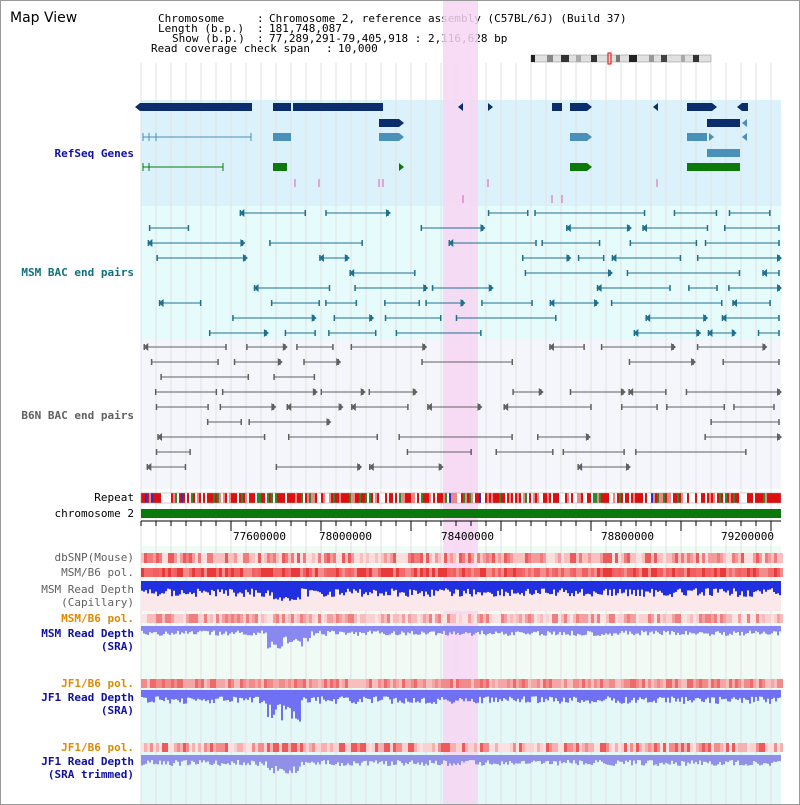 The width and height of the screenshot is (800, 805). What do you see at coordinates (77, 415) in the screenshot?
I see `track-label-b6n-bac: B6N BAC end pairs` at bounding box center [77, 415].